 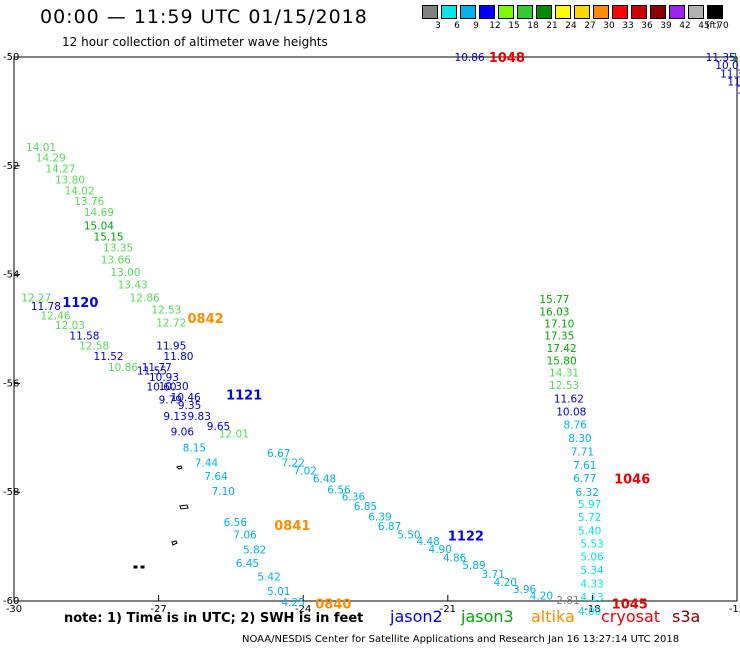 I want to click on wave-height-value: 8.30, so click(x=579, y=439).